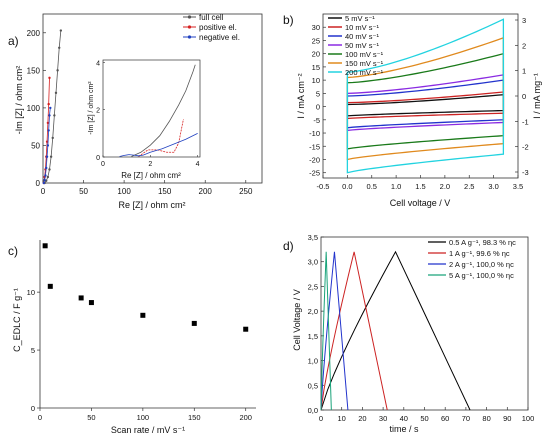 This screenshot has height=445, width=550. I want to click on y-right-tick-label-b: 0, so click(524, 96).